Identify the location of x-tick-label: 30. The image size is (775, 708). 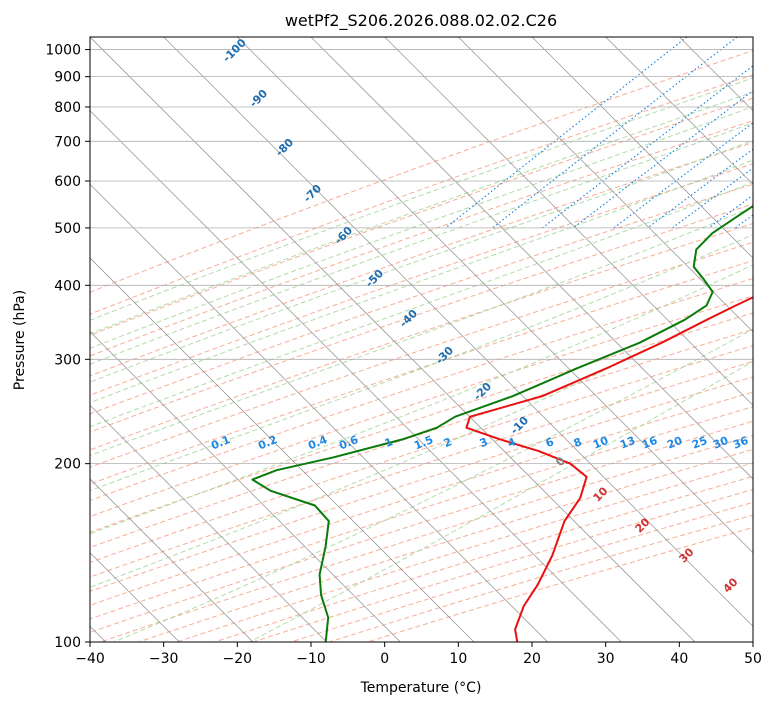
(606, 659).